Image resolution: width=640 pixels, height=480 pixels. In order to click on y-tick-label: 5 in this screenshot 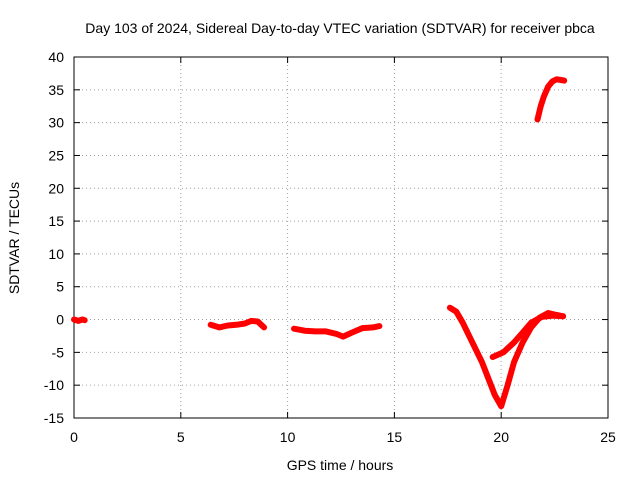, I will do `click(60, 287)`.